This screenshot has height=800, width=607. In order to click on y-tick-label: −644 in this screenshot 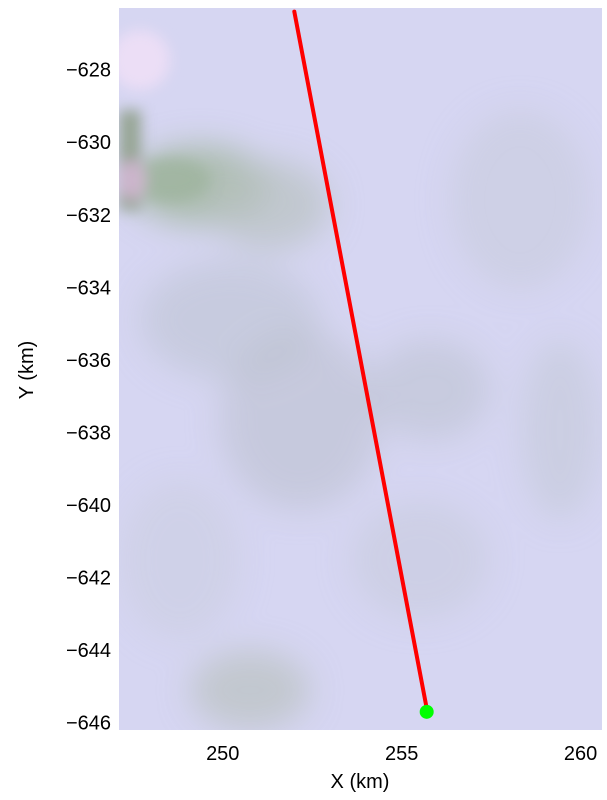, I will do `click(88, 651)`.